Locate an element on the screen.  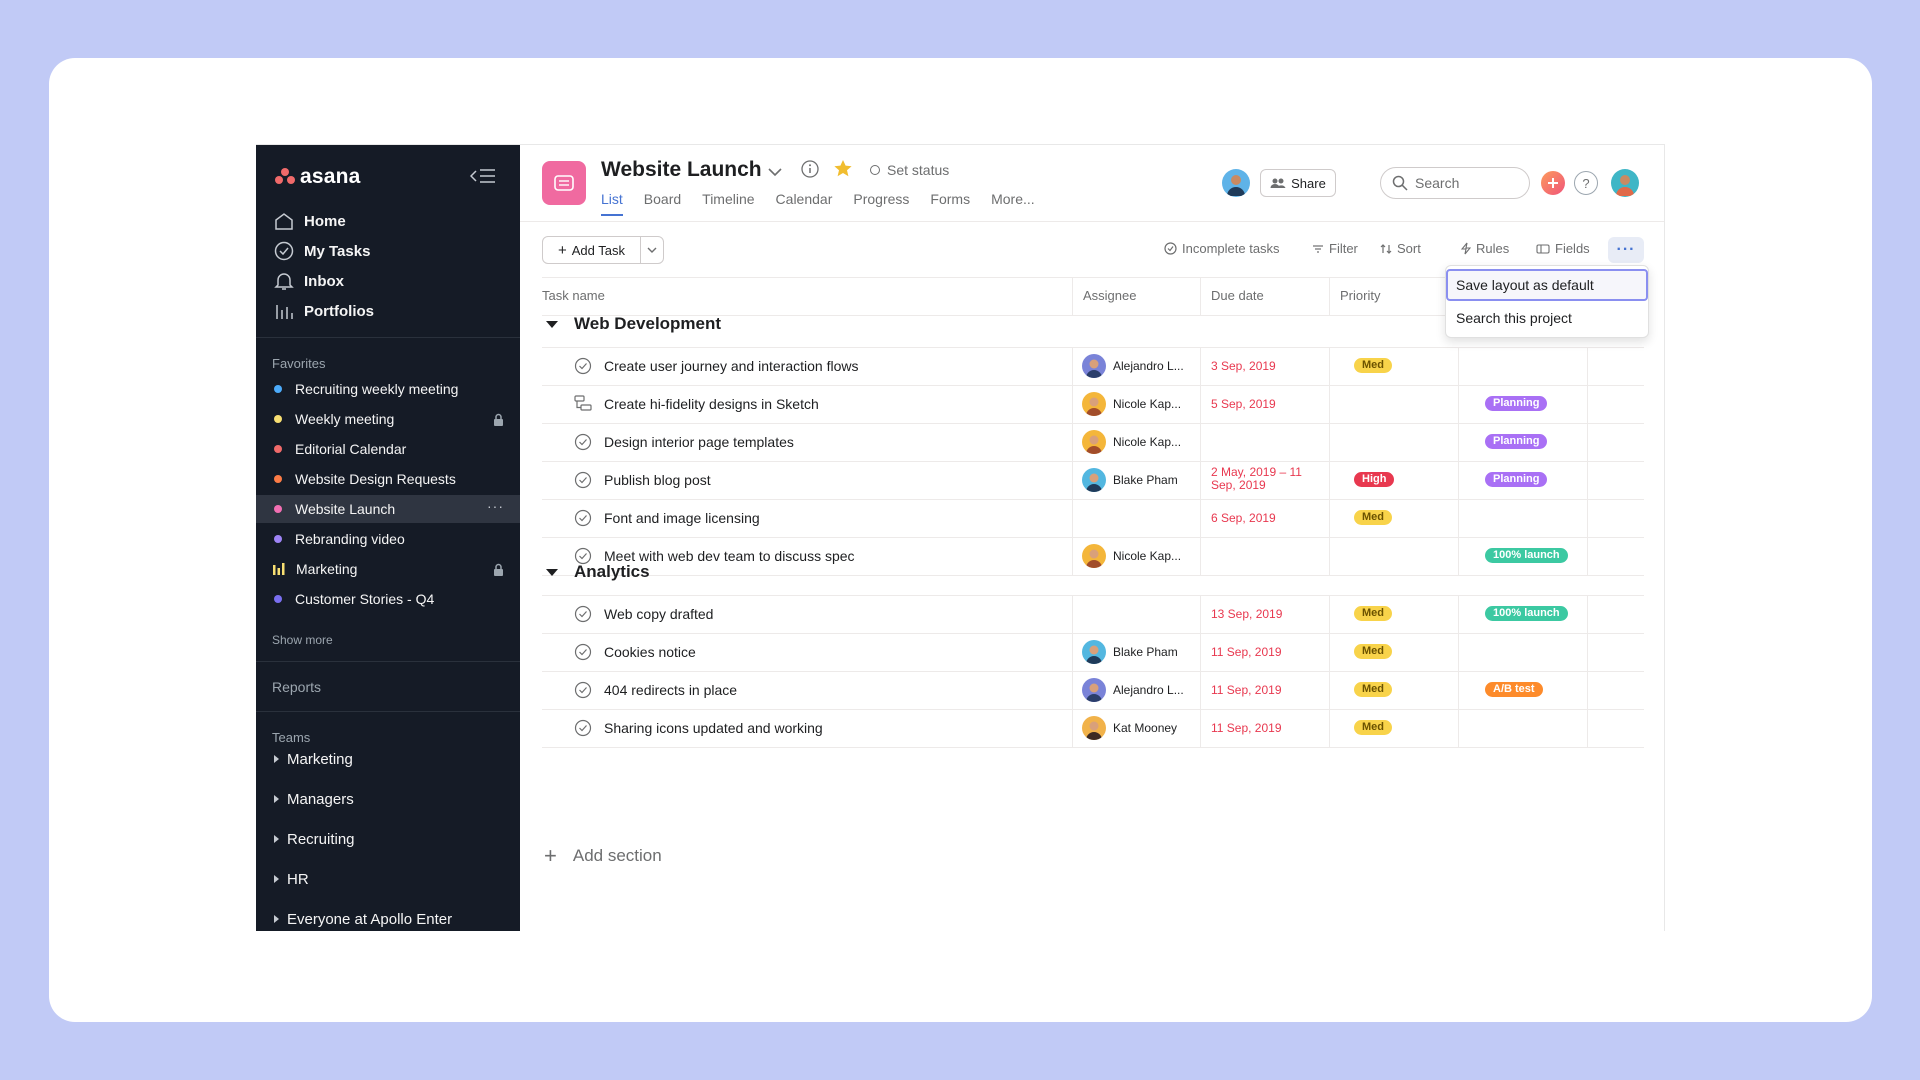
team-recruiting: Recruiting is located at coordinates (314, 839).